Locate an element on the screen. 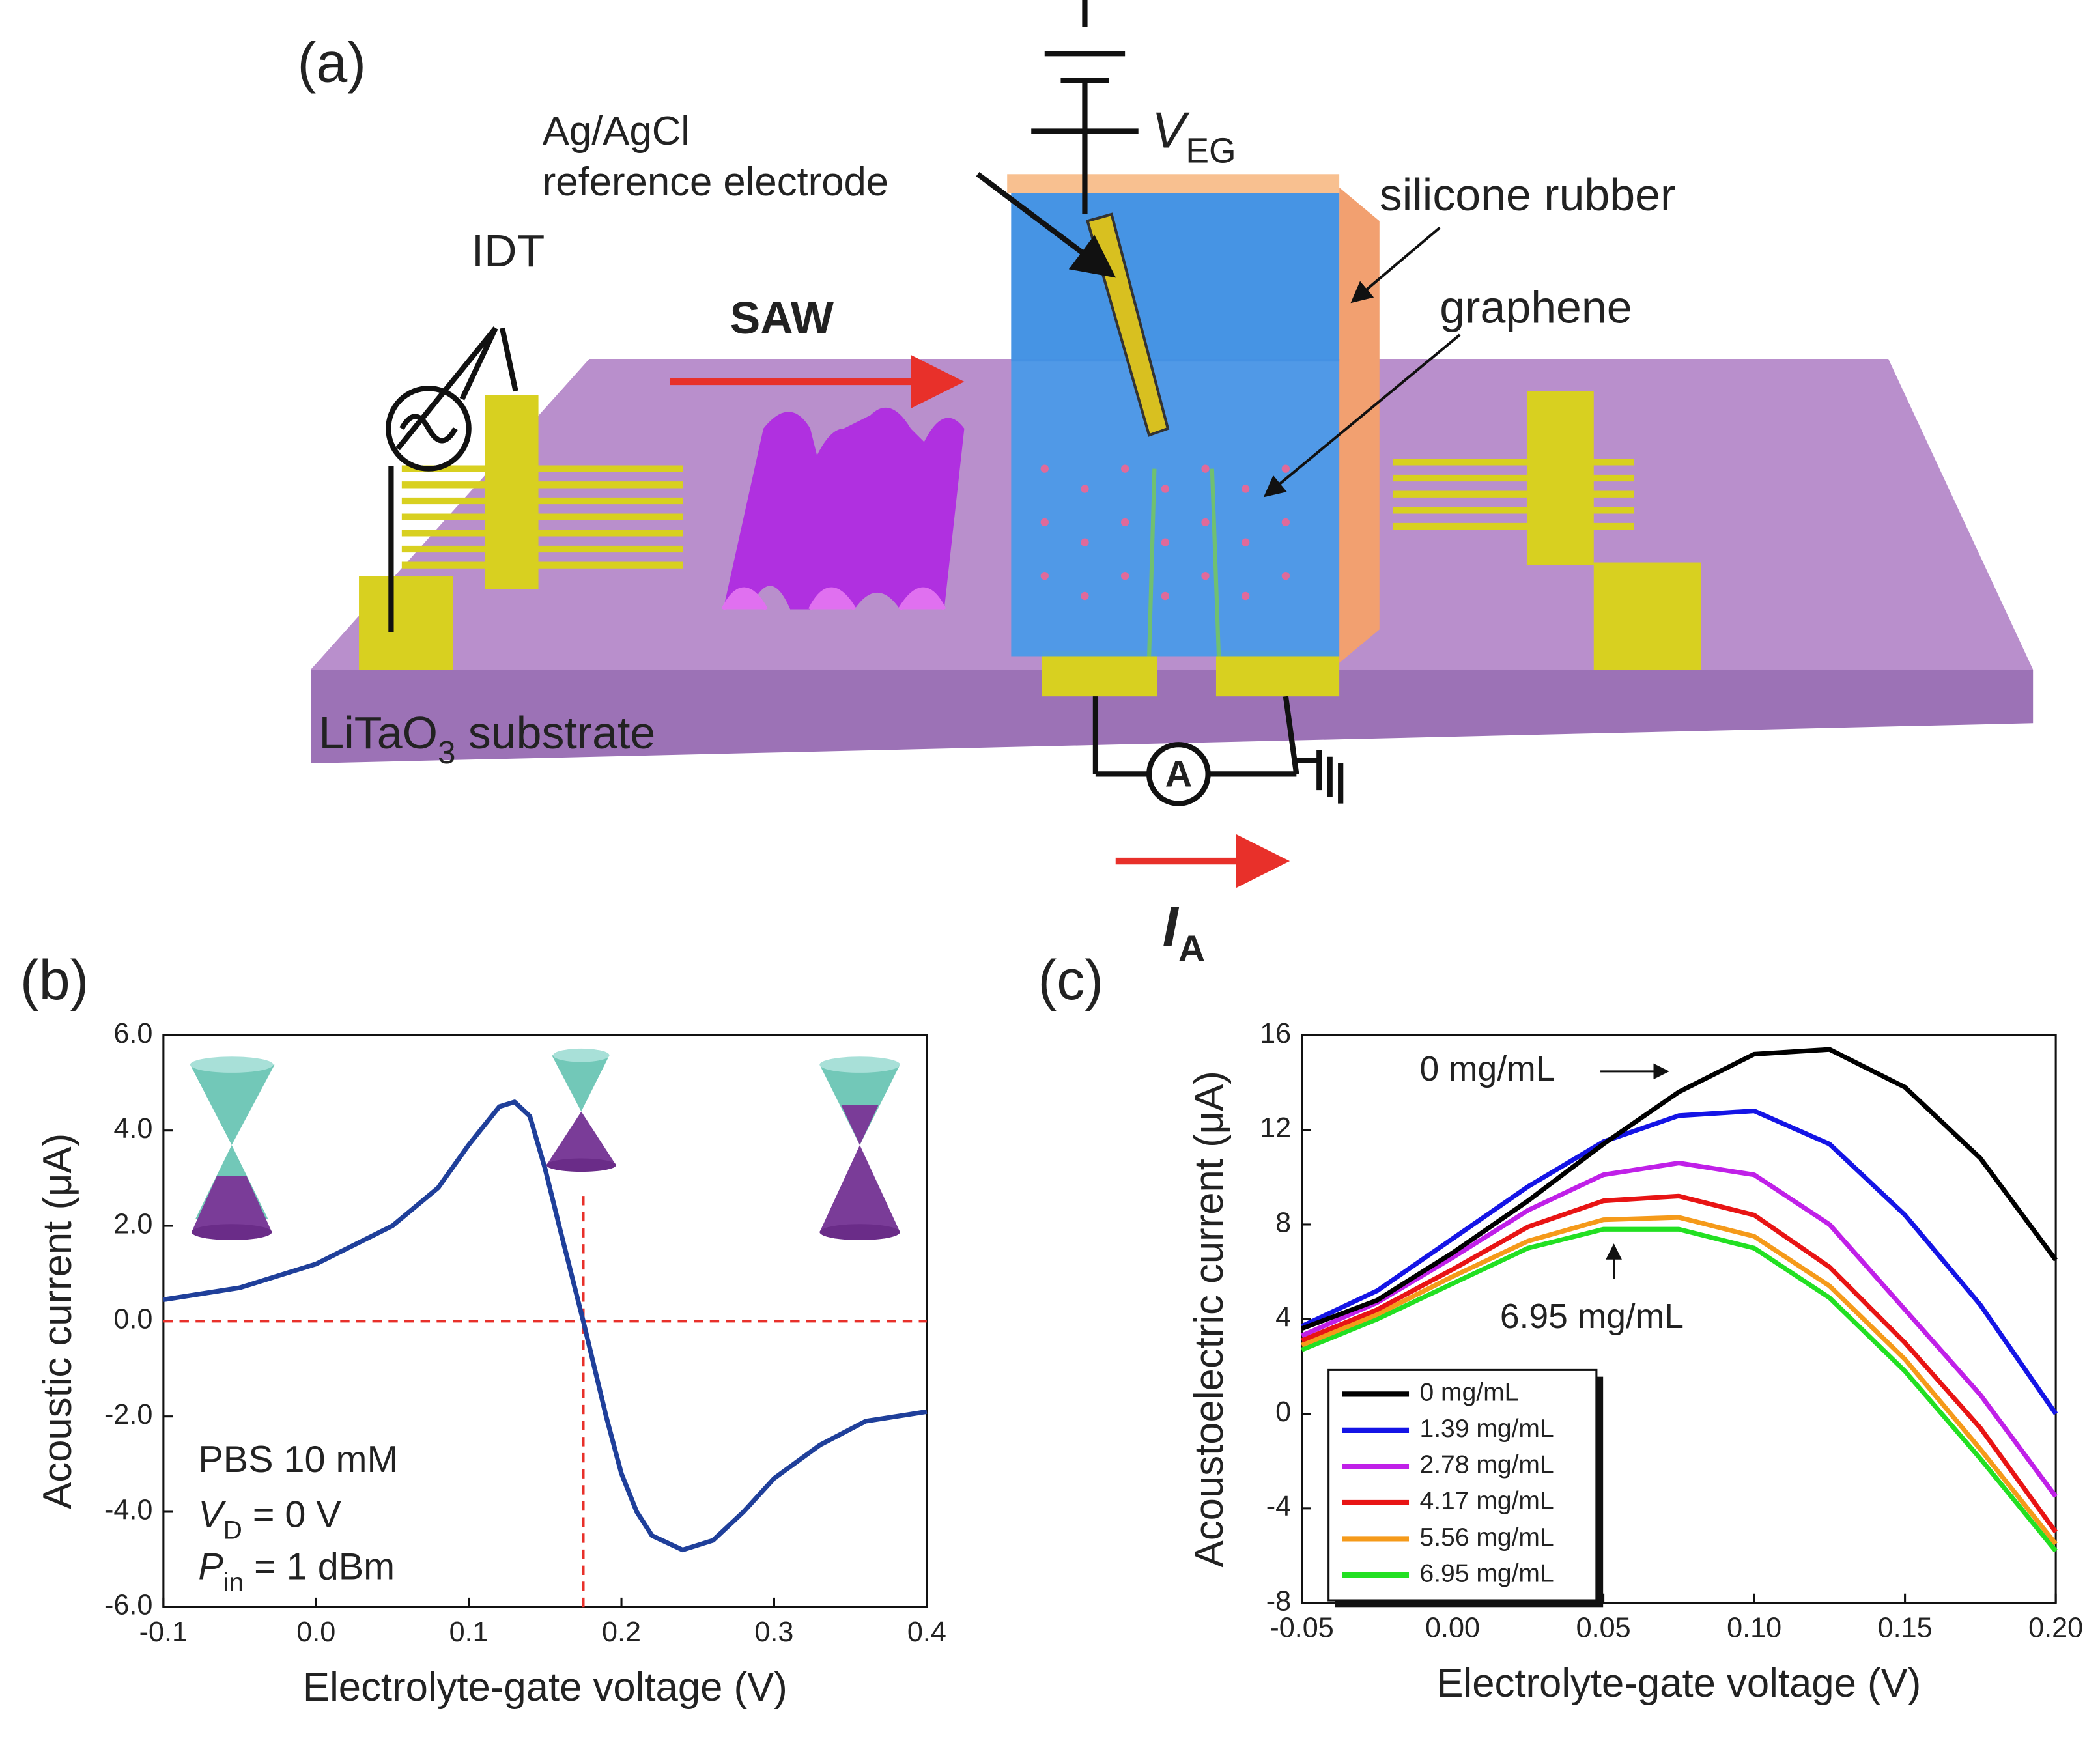 The image size is (2100, 1743). legend-label: 1.39 mg/mL is located at coordinates (1487, 1429).